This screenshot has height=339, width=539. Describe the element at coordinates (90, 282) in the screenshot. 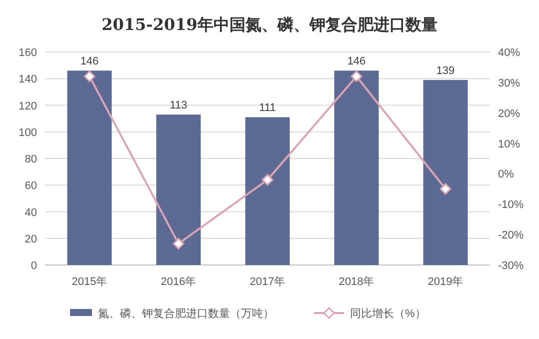

I see `x-tick-label: 2015年` at that location.